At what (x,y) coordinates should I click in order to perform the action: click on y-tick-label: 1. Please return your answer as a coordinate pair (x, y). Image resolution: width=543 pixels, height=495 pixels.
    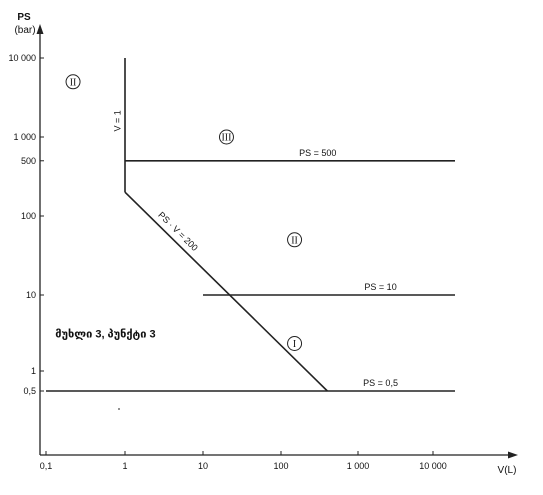
    Looking at the image, I should click on (33, 371).